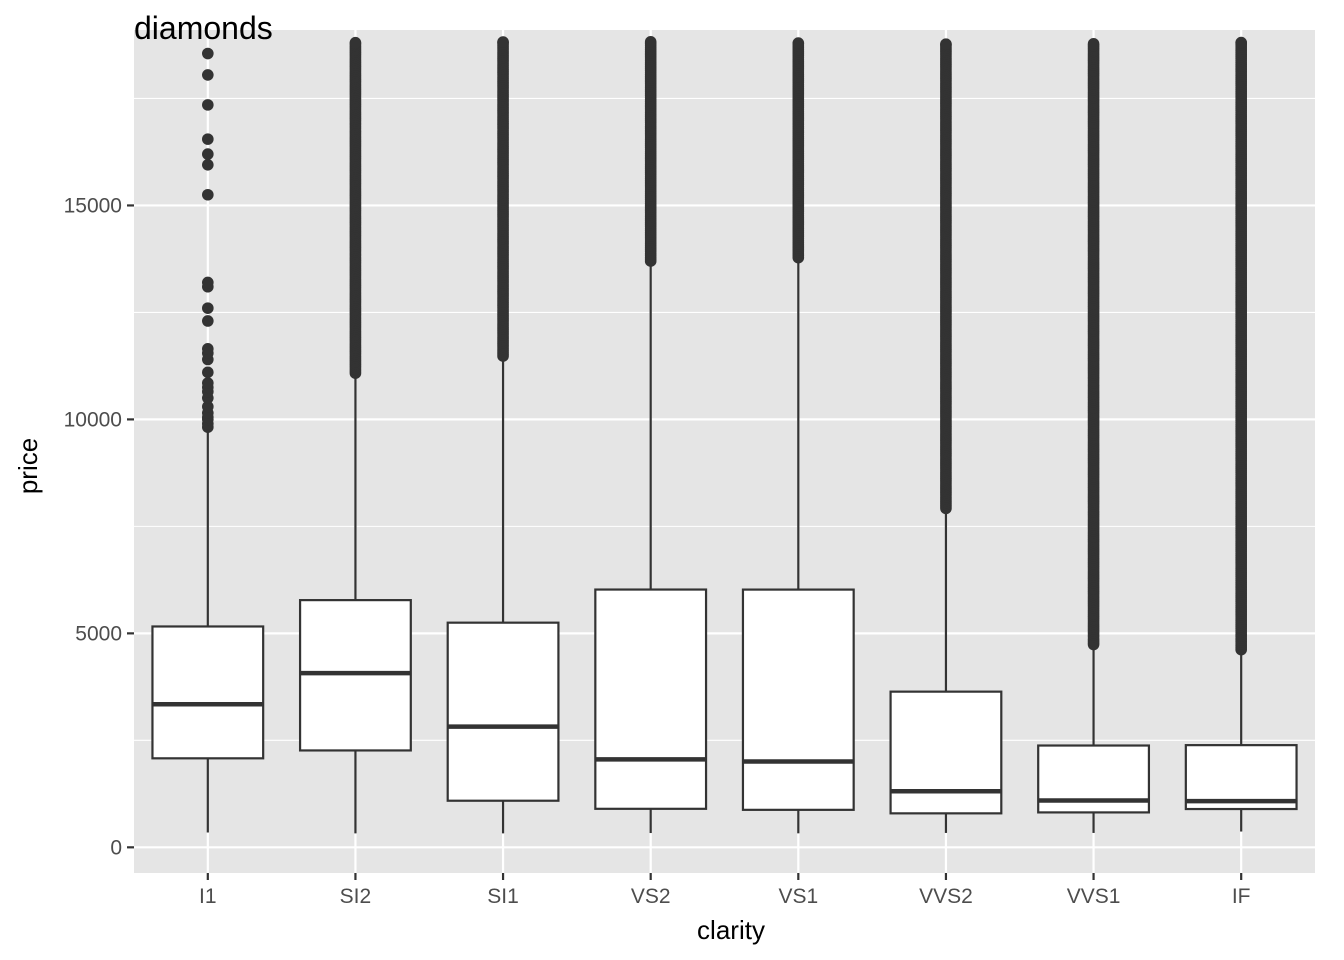 Image resolution: width=1344 pixels, height=960 pixels. Describe the element at coordinates (503, 199) in the screenshot. I see `outliers-SI1` at that location.